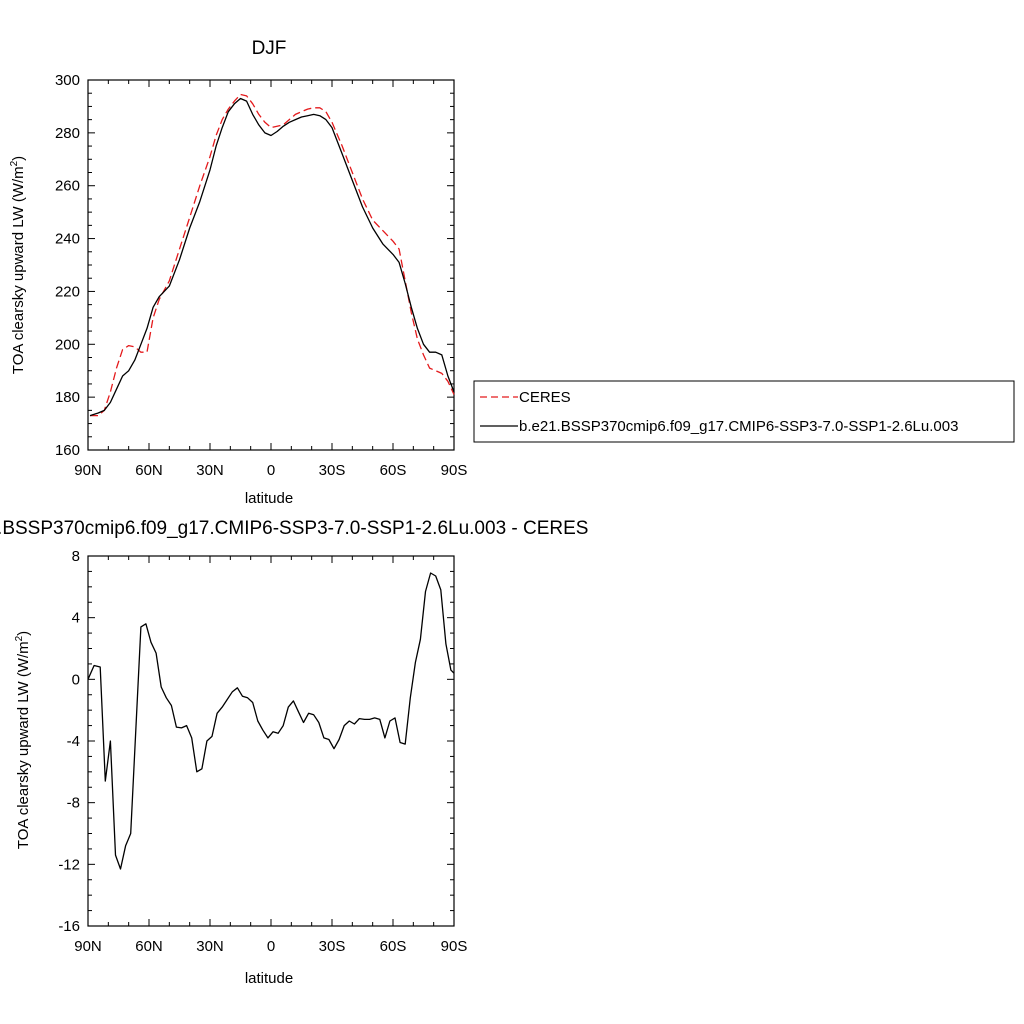 The width and height of the screenshot is (1024, 1024). I want to click on top-chart-x-tick-label: 90N, so click(88, 470).